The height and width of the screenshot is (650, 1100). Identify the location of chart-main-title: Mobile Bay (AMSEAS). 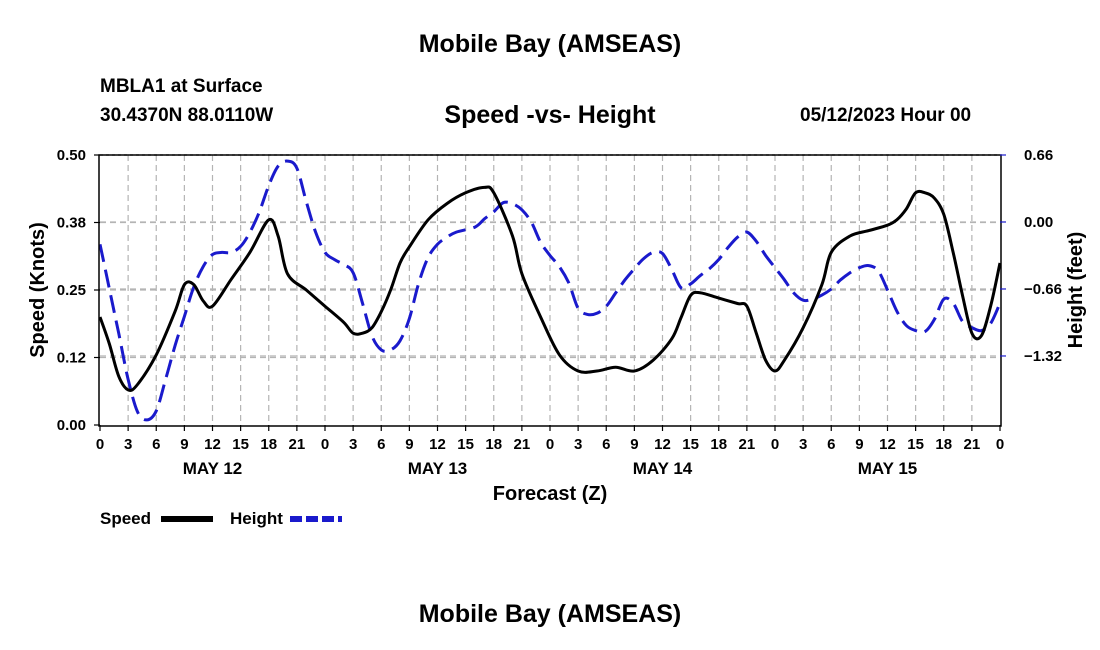
(550, 44).